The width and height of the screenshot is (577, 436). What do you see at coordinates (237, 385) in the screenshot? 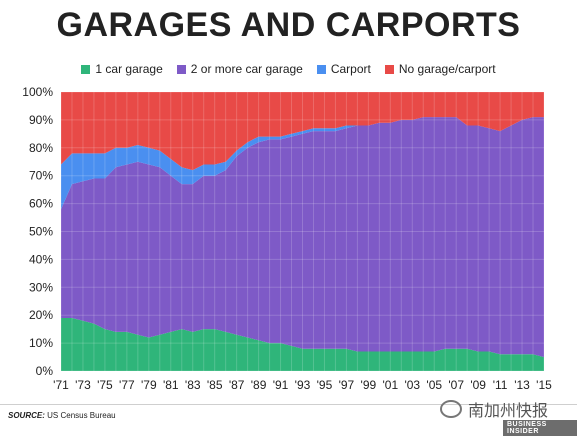
I see `x-tick-label: '87` at bounding box center [237, 385].